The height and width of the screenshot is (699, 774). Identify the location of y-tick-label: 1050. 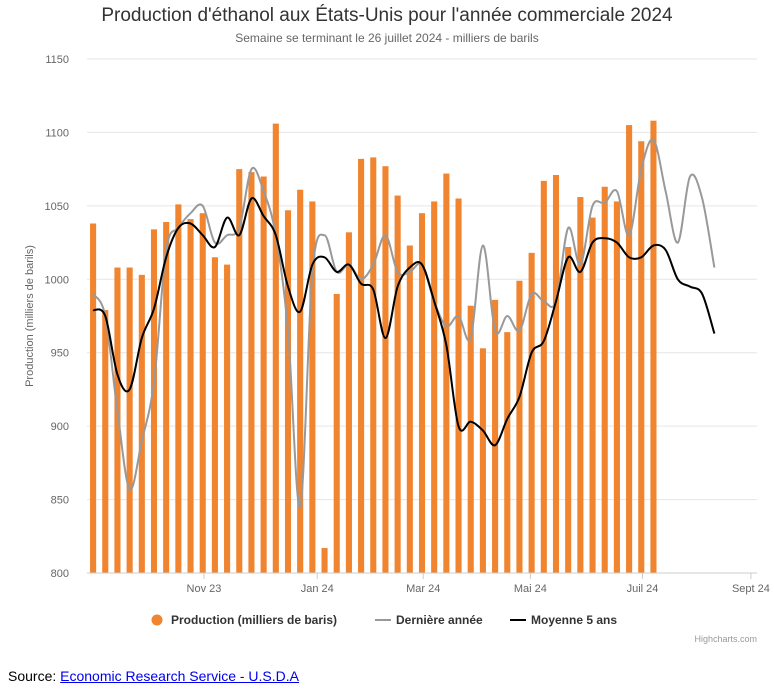
(57, 207).